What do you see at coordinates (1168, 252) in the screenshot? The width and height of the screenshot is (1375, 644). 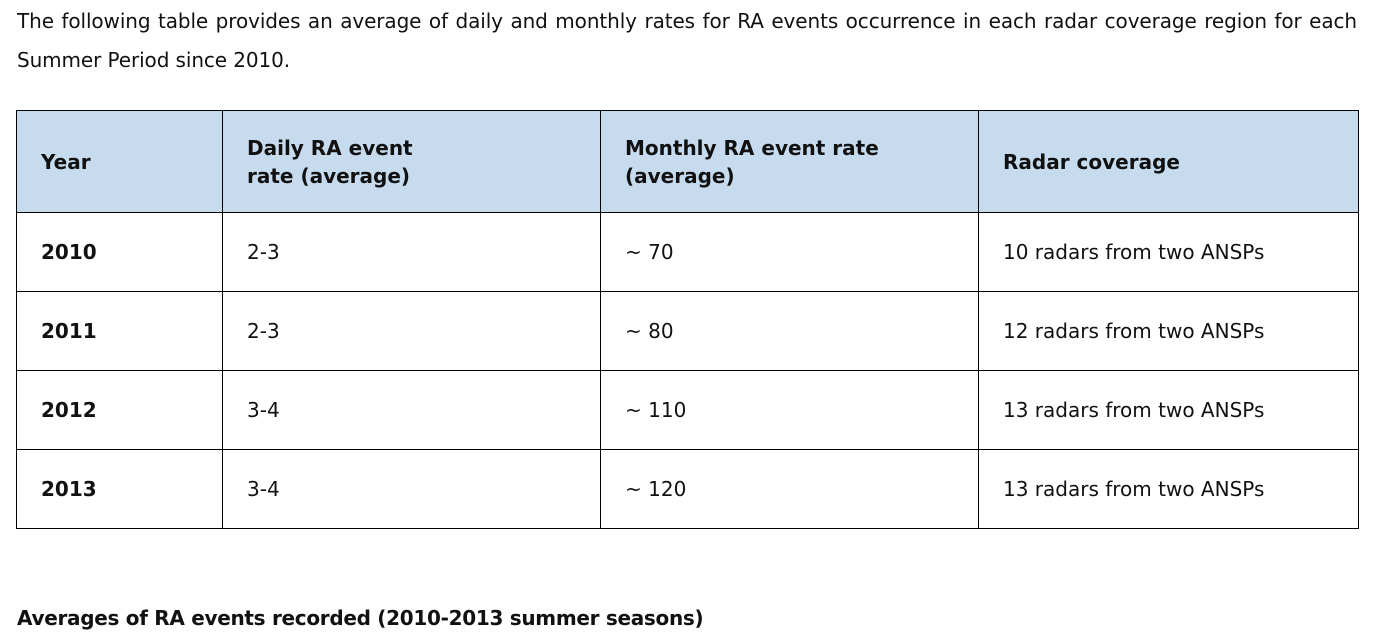 I see `radar-coverage-cell: 10 radars from two ANSPs` at bounding box center [1168, 252].